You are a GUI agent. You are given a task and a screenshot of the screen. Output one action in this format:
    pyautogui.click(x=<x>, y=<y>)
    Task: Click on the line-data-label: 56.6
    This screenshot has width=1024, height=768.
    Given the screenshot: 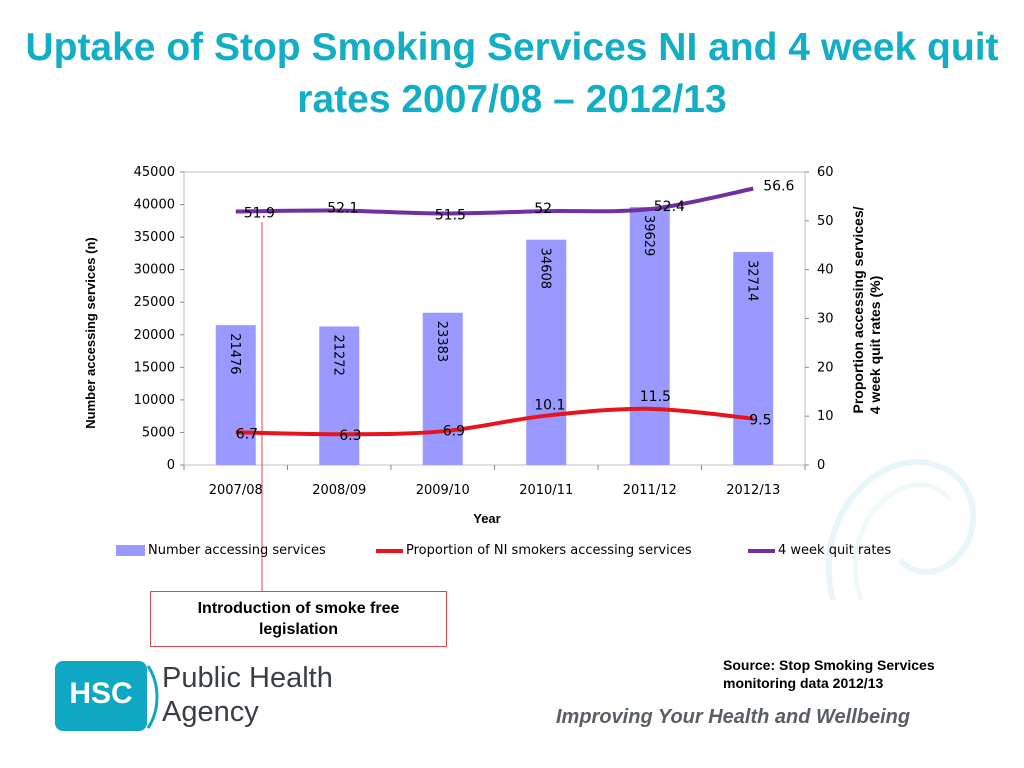 What is the action you would take?
    pyautogui.click(x=778, y=187)
    